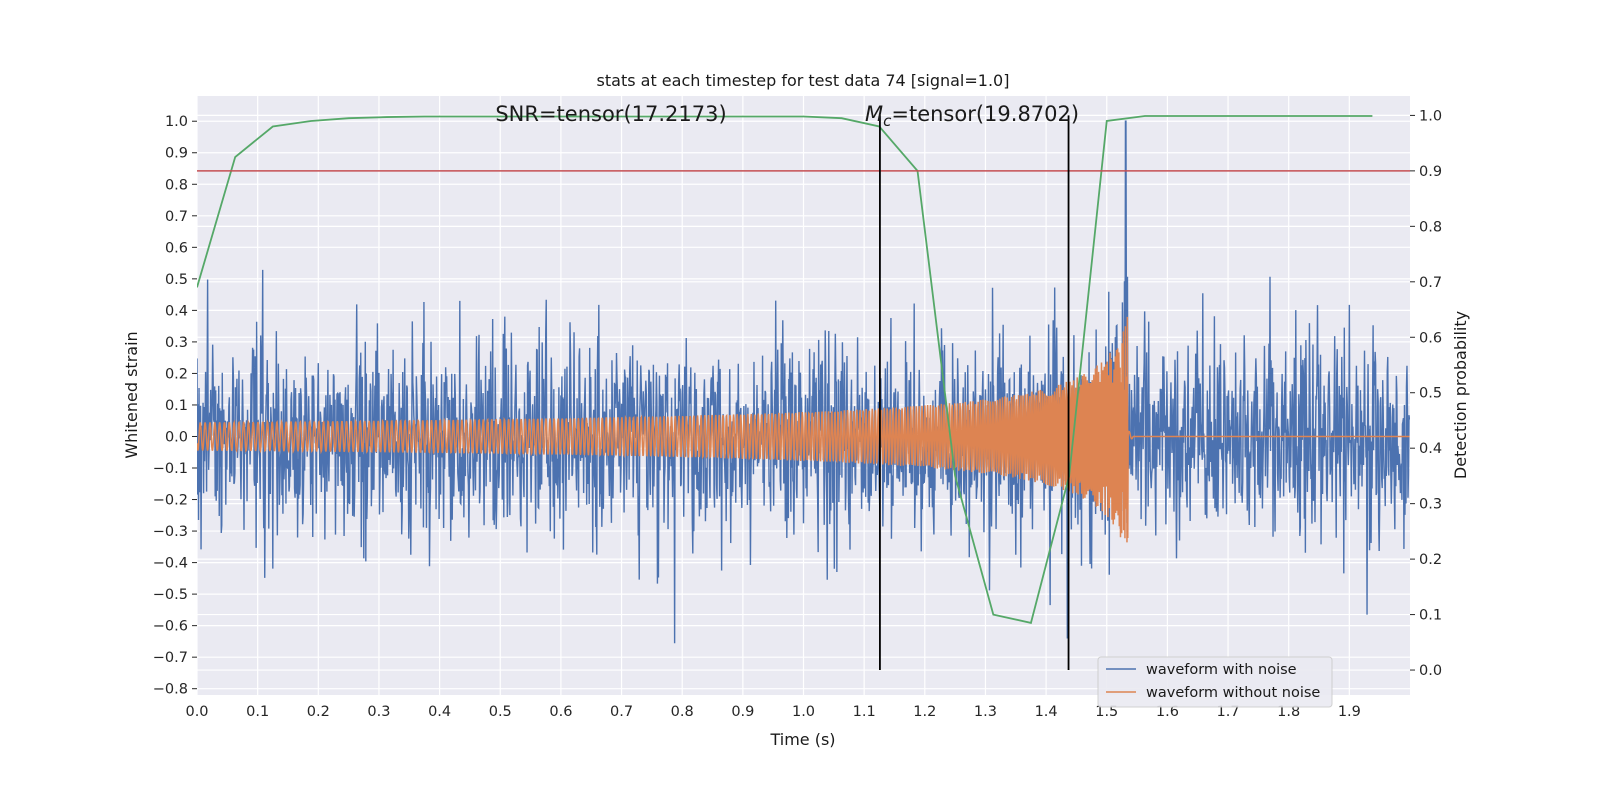 The width and height of the screenshot is (1600, 800). What do you see at coordinates (170, 690) in the screenshot?
I see `y-tick-label: −0.8` at bounding box center [170, 690].